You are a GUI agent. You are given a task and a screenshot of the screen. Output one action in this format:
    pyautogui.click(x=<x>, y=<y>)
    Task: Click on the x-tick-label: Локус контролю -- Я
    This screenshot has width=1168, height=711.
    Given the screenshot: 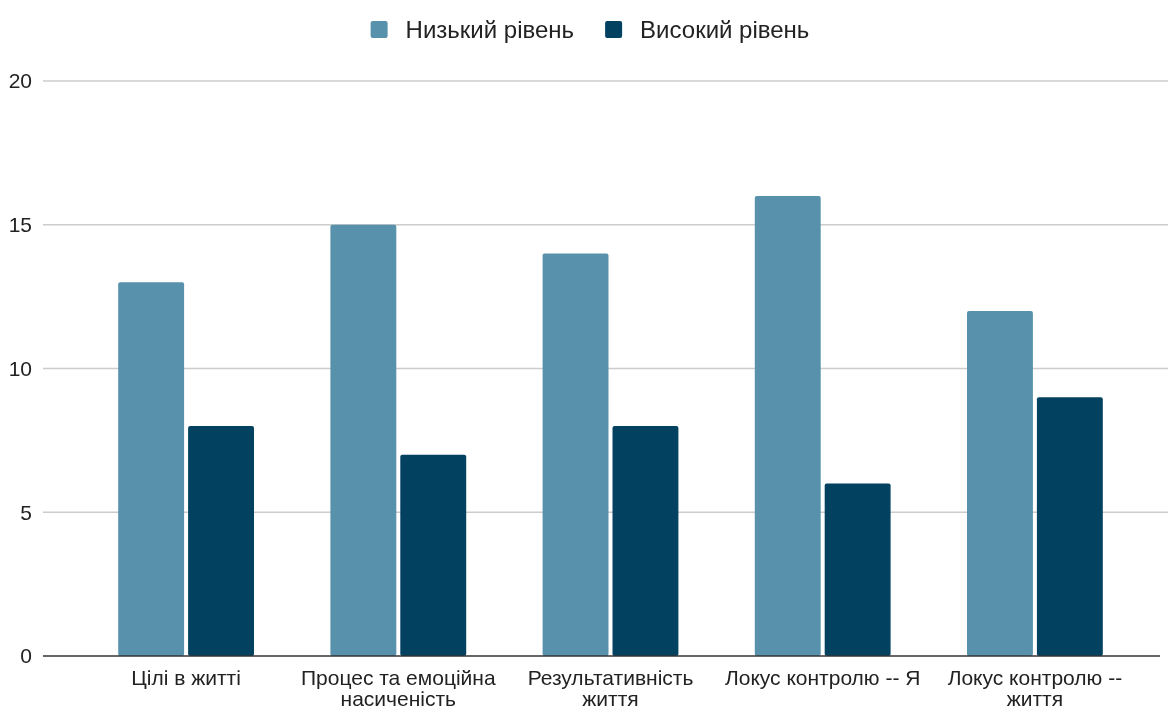 What is the action you would take?
    pyautogui.click(x=822, y=677)
    